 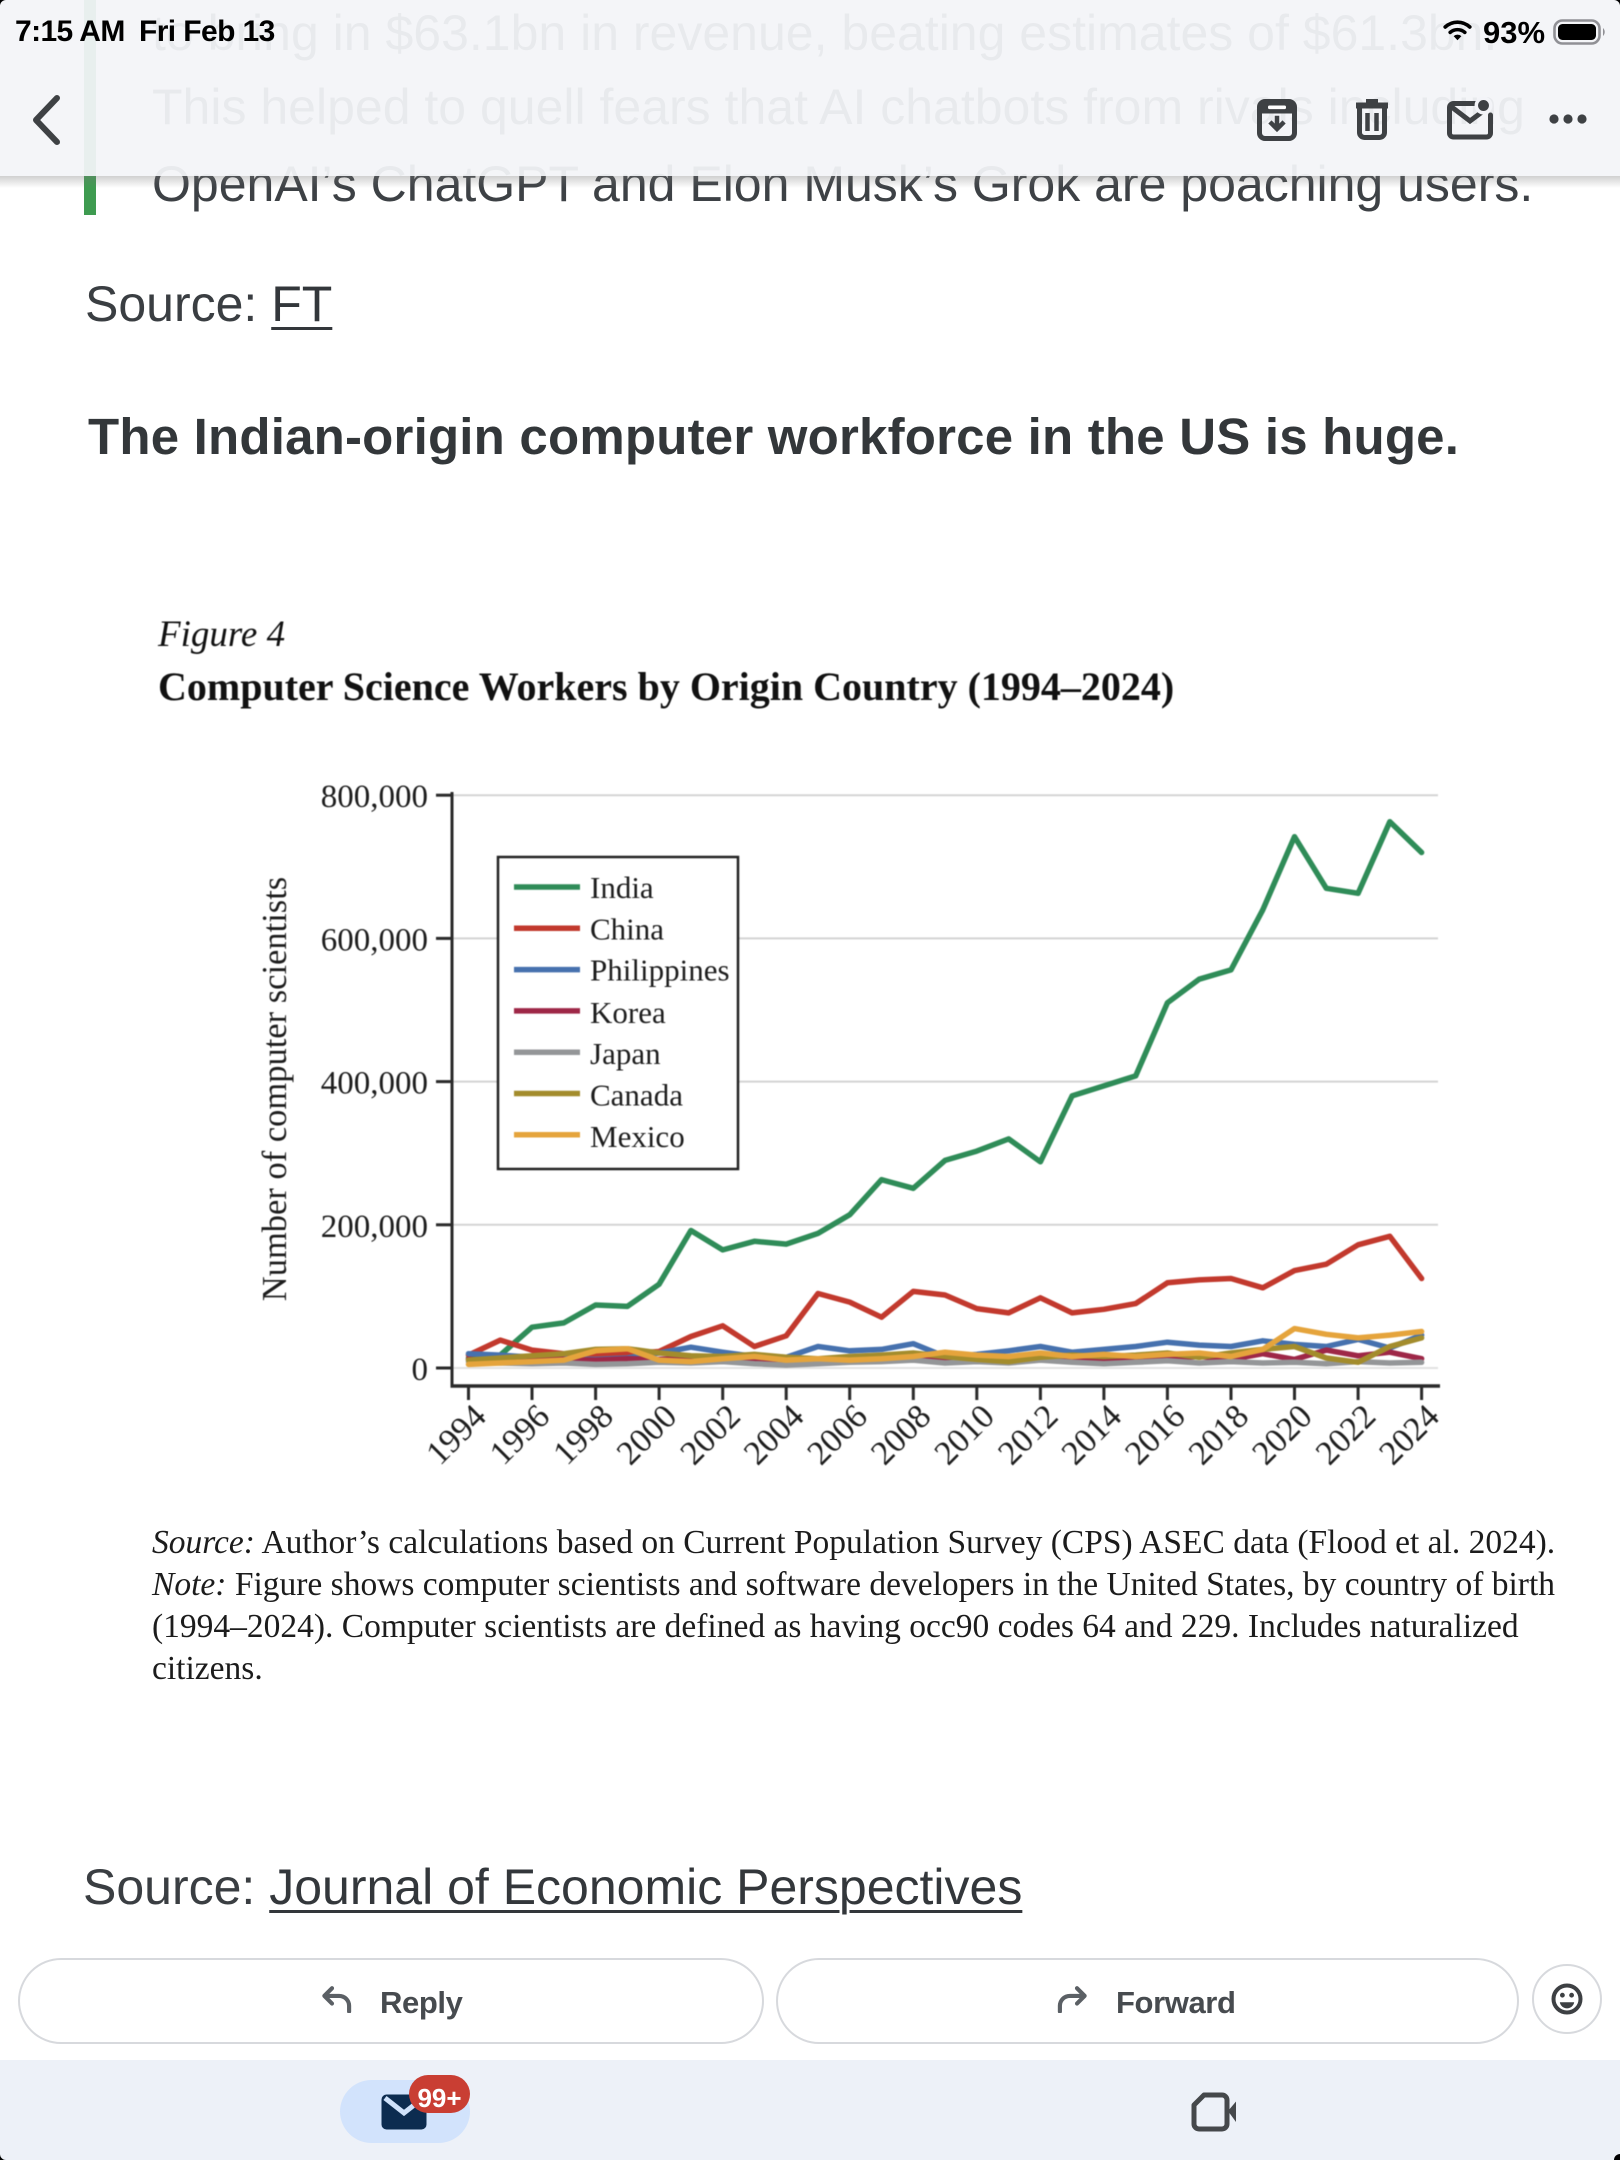 I want to click on svg-text: 600,000, so click(x=374, y=940).